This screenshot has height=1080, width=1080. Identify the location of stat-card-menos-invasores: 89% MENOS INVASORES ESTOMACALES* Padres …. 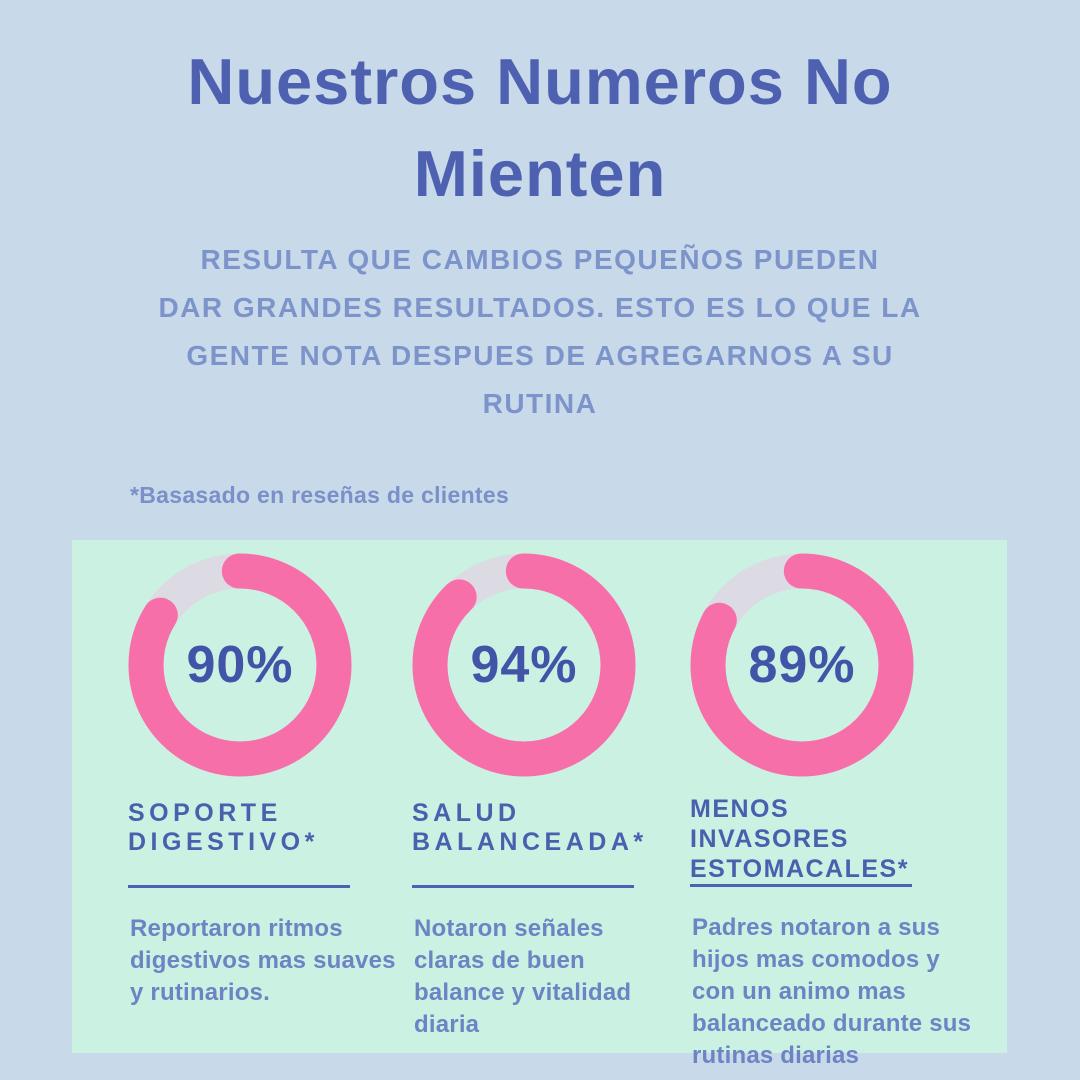
(848, 812).